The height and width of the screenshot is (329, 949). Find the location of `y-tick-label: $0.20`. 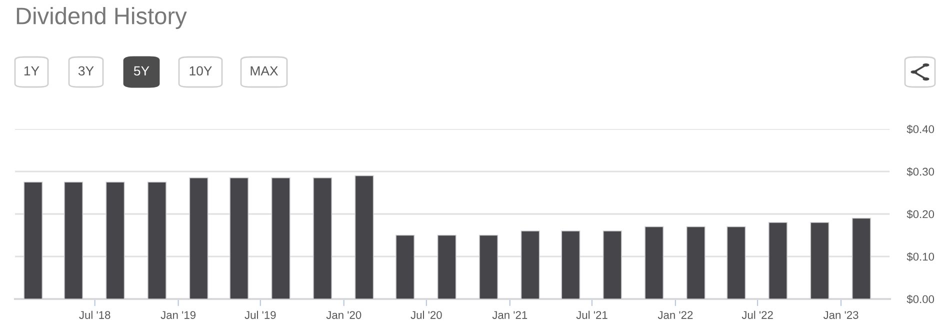

y-tick-label: $0.20 is located at coordinates (920, 214).